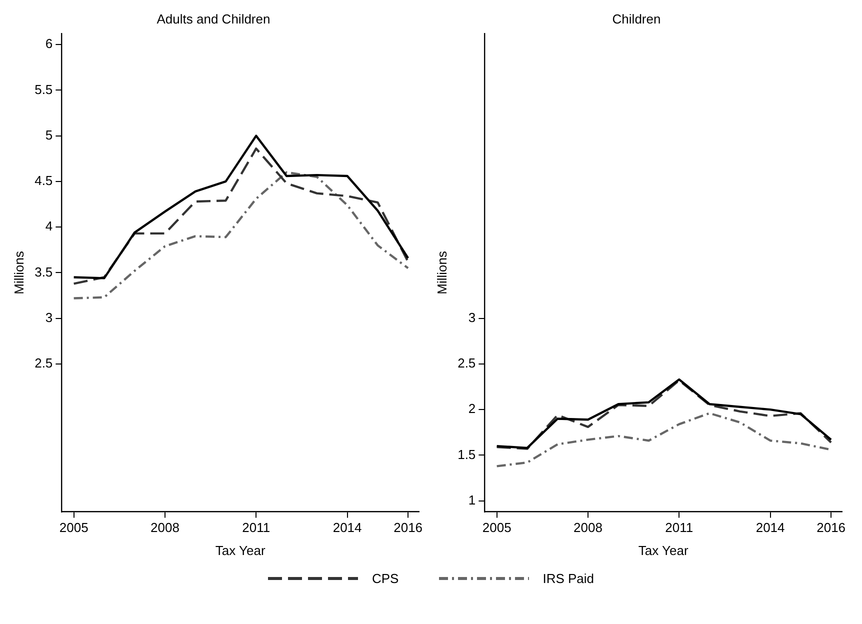 The image size is (862, 624). Describe the element at coordinates (241, 235) in the screenshot. I see `line-series` at that location.